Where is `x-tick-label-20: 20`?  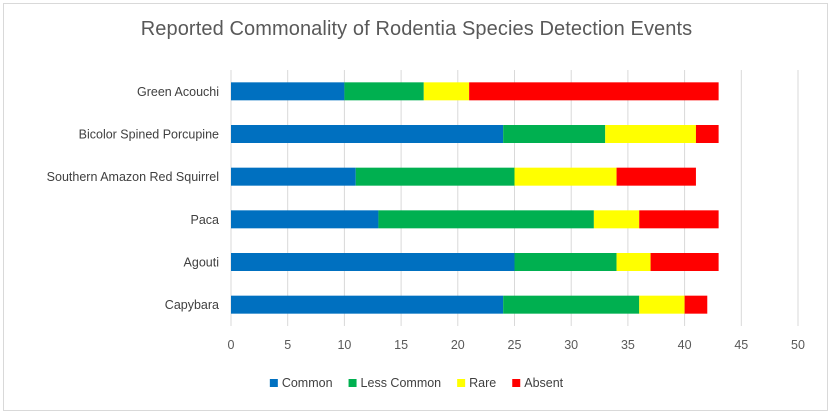 x-tick-label-20: 20 is located at coordinates (458, 345).